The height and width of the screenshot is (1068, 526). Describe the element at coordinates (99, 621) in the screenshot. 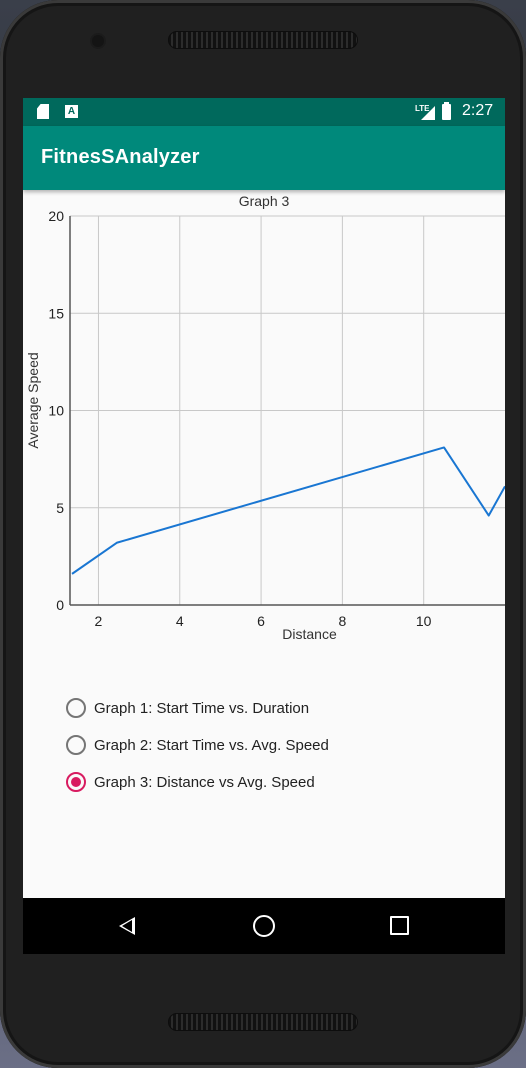

I see `x-tick-label: 2` at that location.